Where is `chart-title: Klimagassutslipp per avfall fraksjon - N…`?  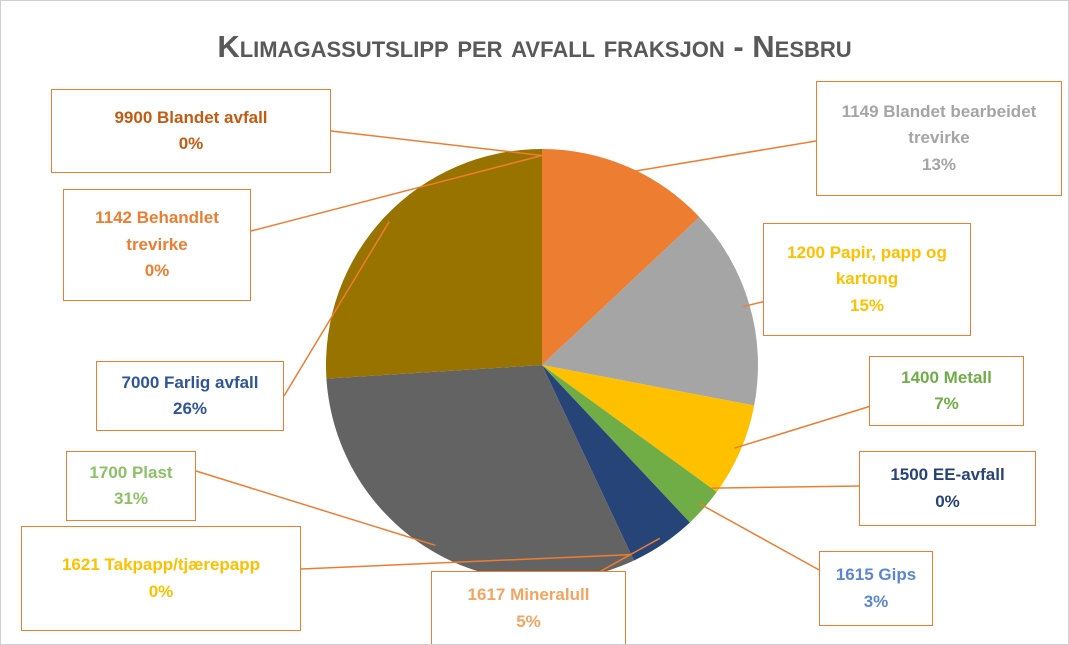 chart-title: Klimagassutslipp per avfall fraksjon - N… is located at coordinates (534, 46).